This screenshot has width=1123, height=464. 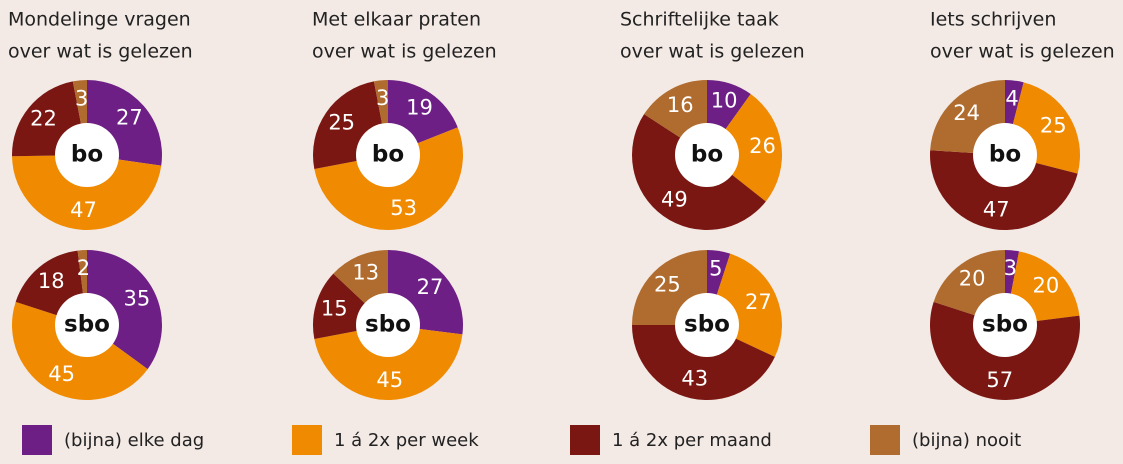 What do you see at coordinates (692, 440) in the screenshot?
I see `legend-label: 1 á 2x per maand` at bounding box center [692, 440].